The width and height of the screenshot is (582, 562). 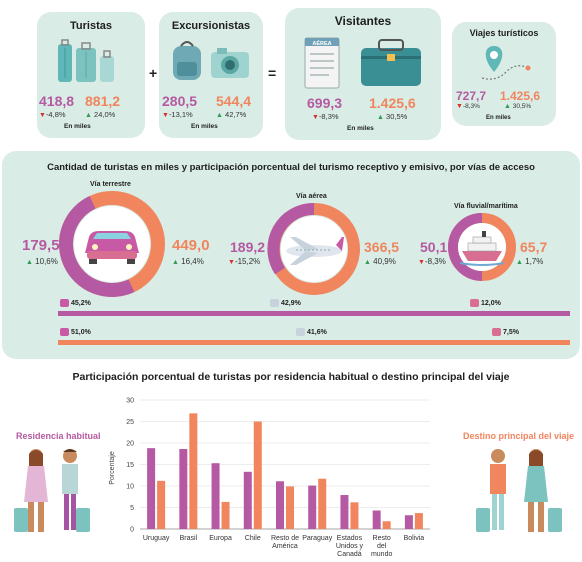 What do you see at coordinates (189, 538) in the screenshot?
I see `x-tick-label: Brasil` at bounding box center [189, 538].